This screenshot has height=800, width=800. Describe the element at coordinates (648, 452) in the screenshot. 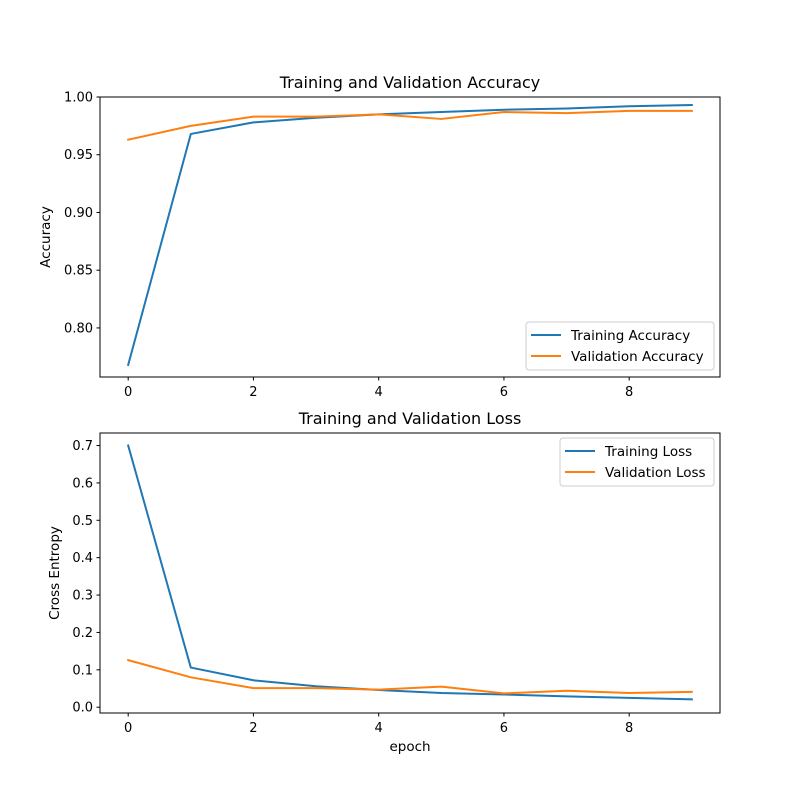

I see `legend-label-training-loss: Training Loss` at that location.